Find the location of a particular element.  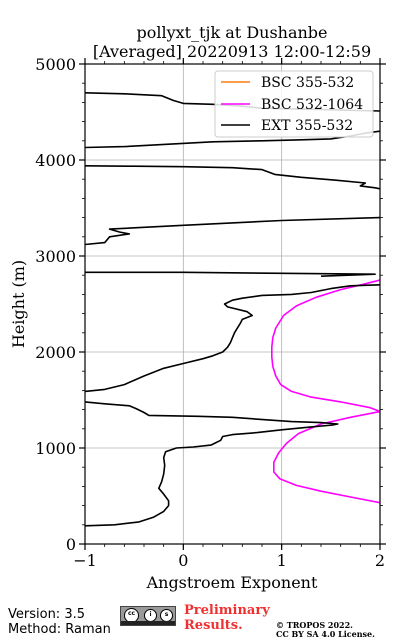

x-axis-label: Angstroem Exponent is located at coordinates (232, 582).